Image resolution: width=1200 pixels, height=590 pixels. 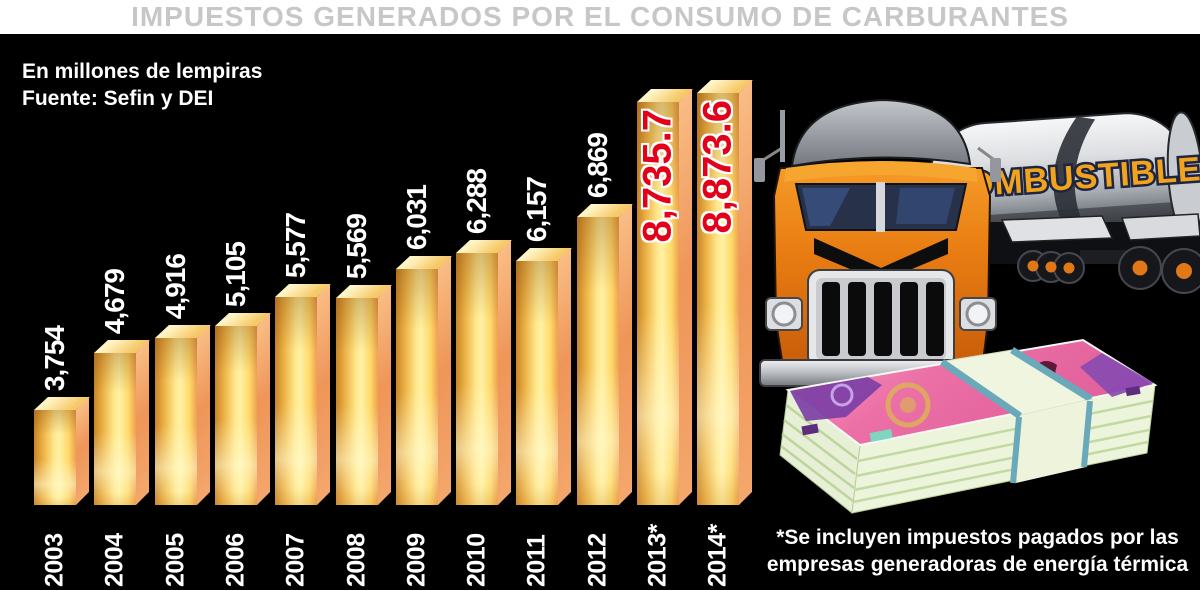 I want to click on bar-year-label: 2007, so click(x=295, y=560).